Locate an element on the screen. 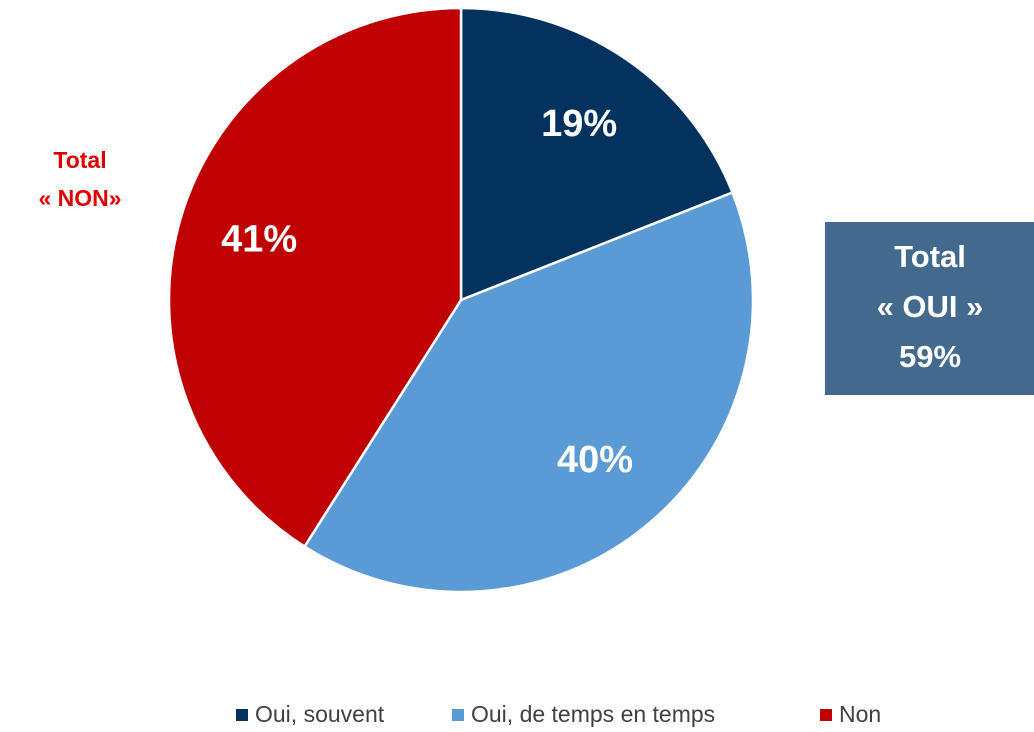  annotation-box is located at coordinates (929, 308).